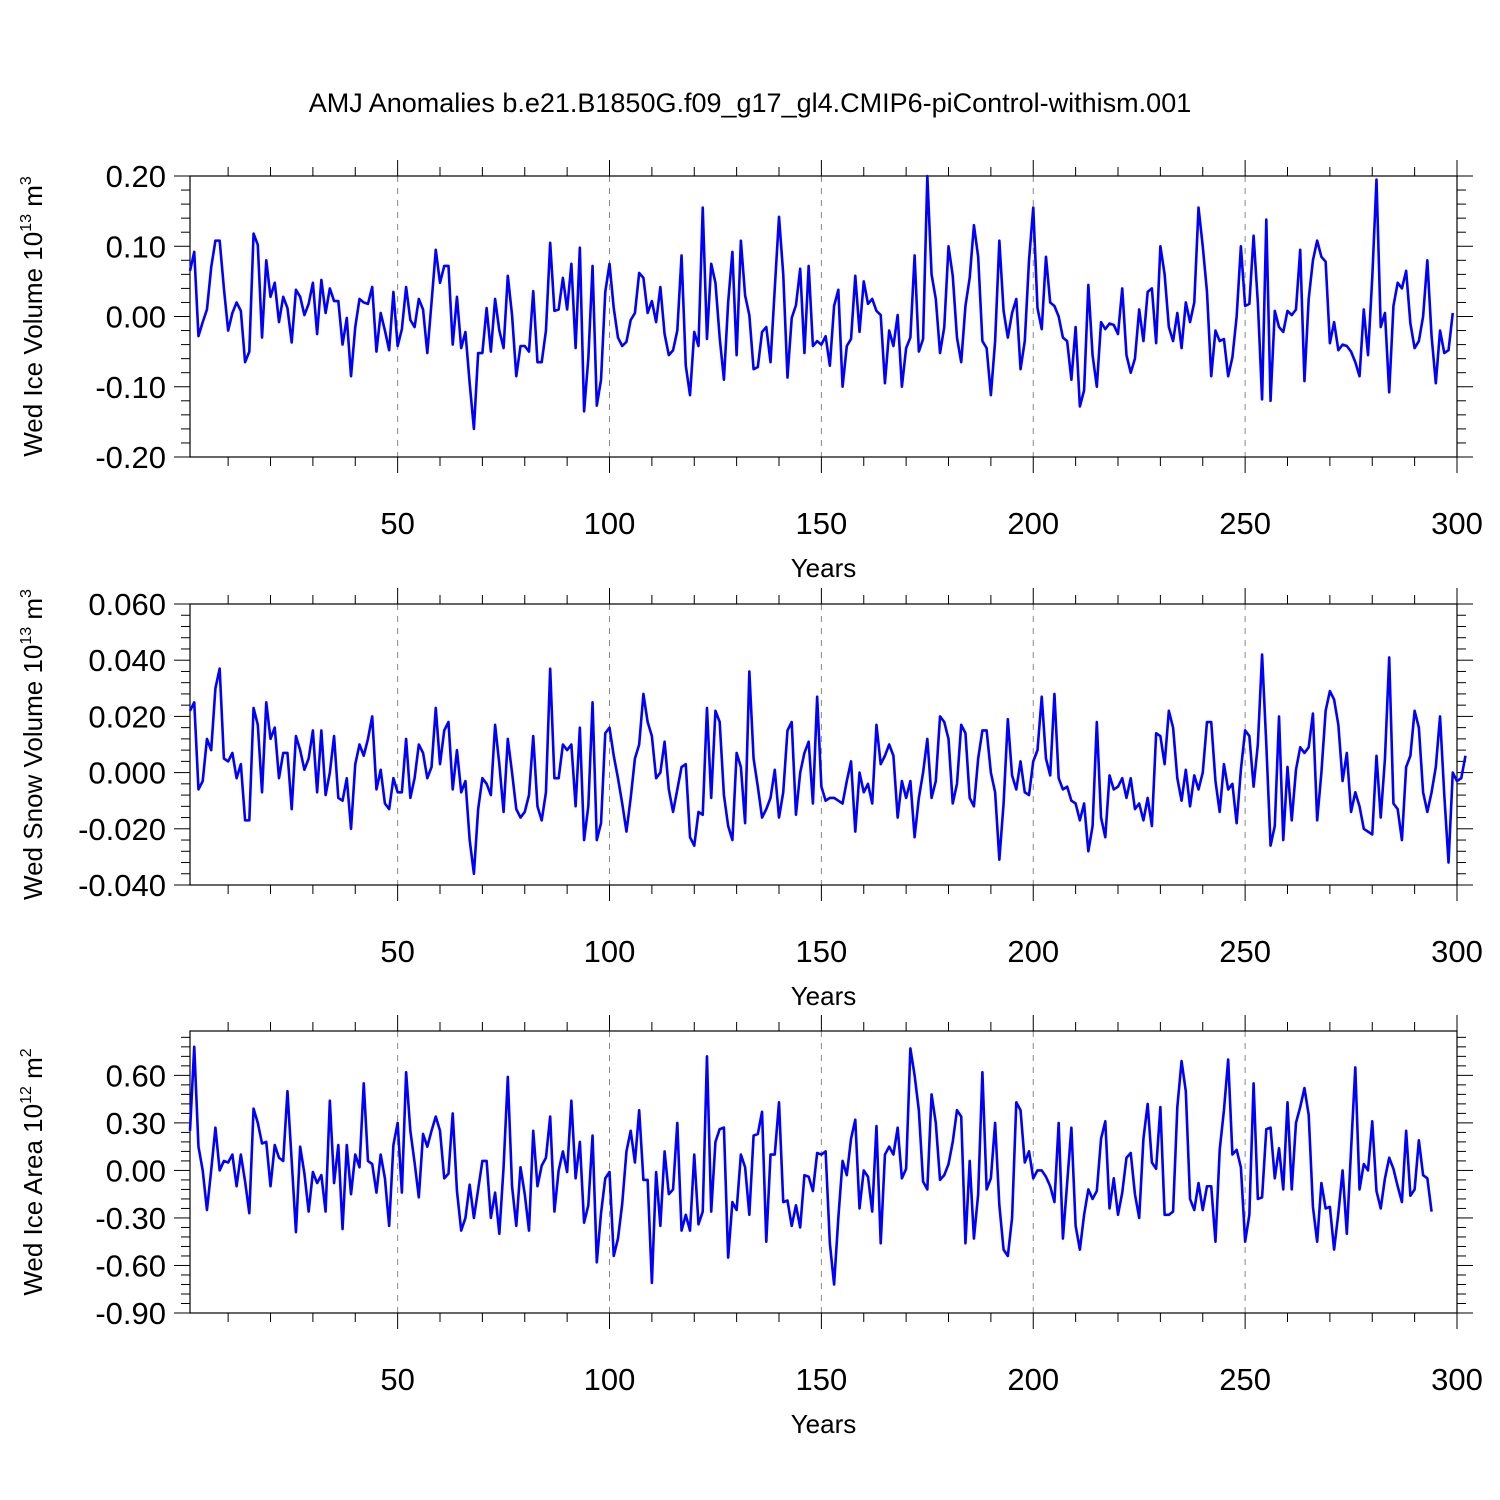 This screenshot has height=1500, width=1500. What do you see at coordinates (127, 773) in the screenshot?
I see `y-tick-label: 0.000` at bounding box center [127, 773].